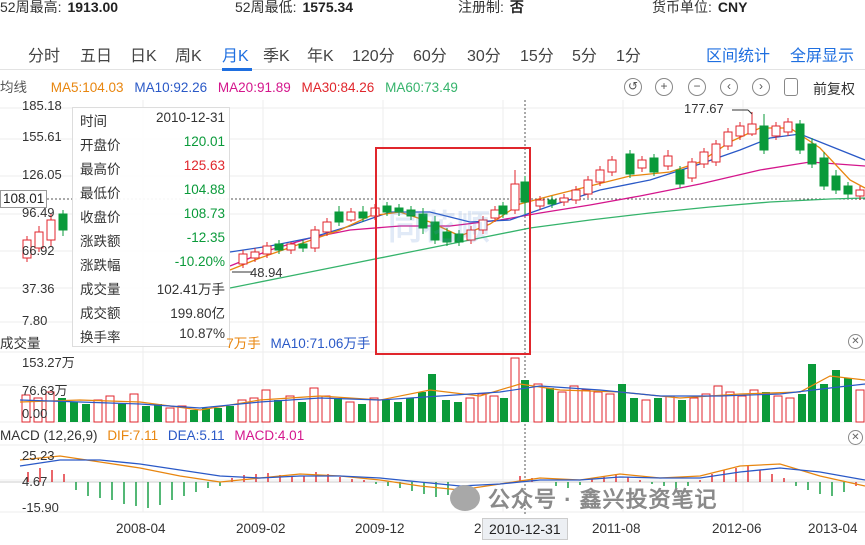 The width and height of the screenshot is (865, 545). Describe the element at coordinates (320, 56) in the screenshot. I see `tab-yearly-k: 年K` at that location.